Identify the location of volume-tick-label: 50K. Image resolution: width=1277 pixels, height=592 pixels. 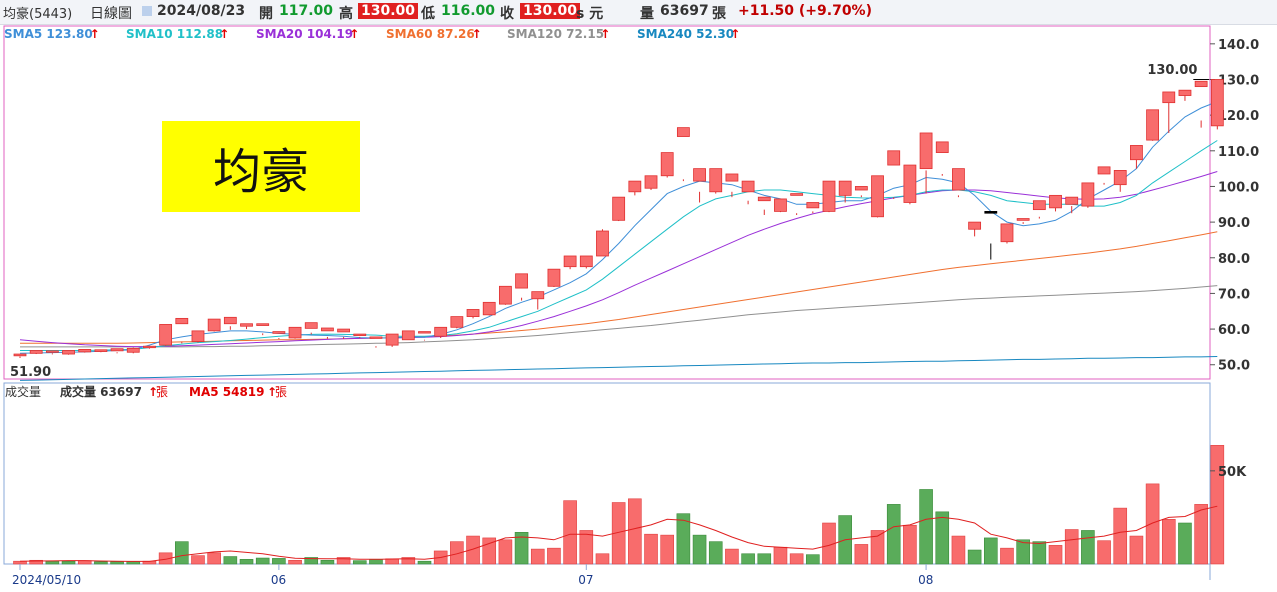
(1232, 472).